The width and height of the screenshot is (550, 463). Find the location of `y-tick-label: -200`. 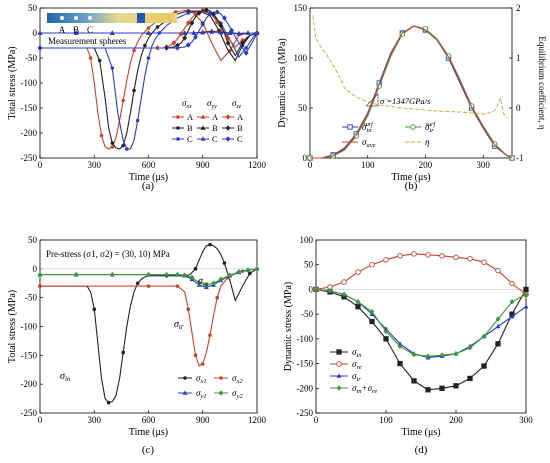

y-tick-label: -200 is located at coordinates (29, 133).